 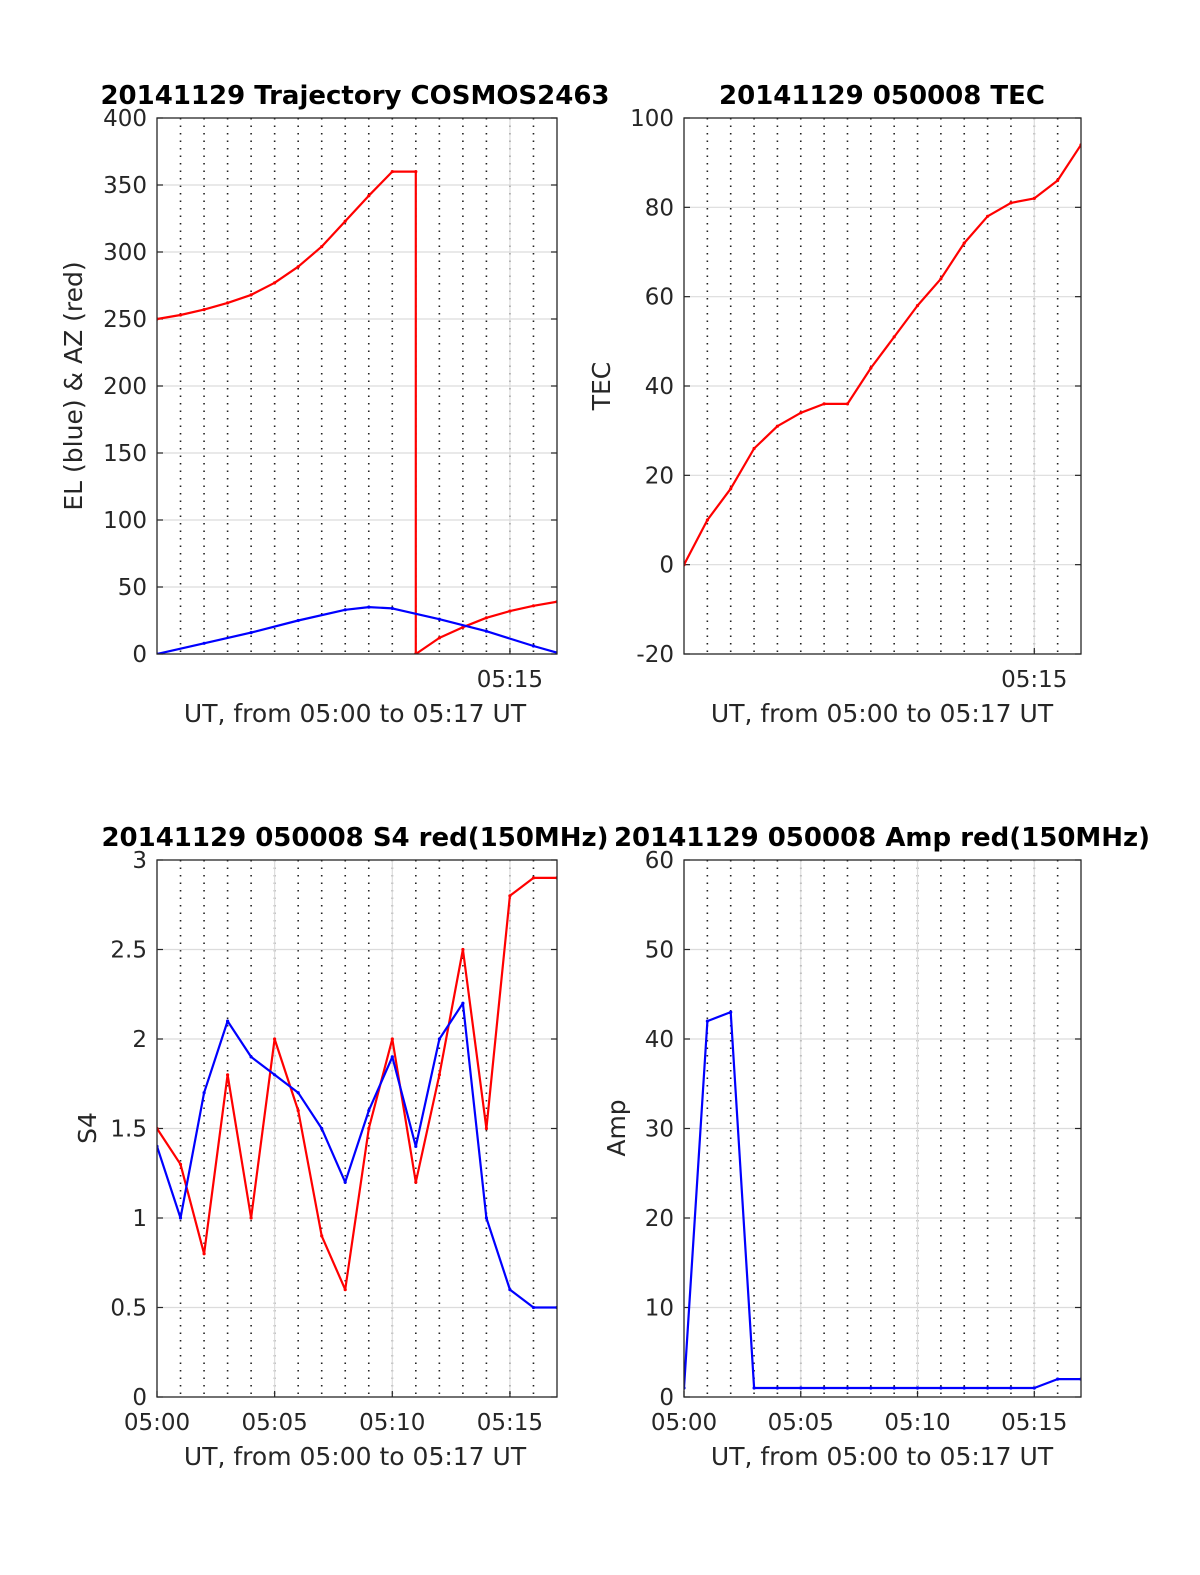 What do you see at coordinates (125, 320) in the screenshot?
I see `trajectory-ytick-label: 250` at bounding box center [125, 320].